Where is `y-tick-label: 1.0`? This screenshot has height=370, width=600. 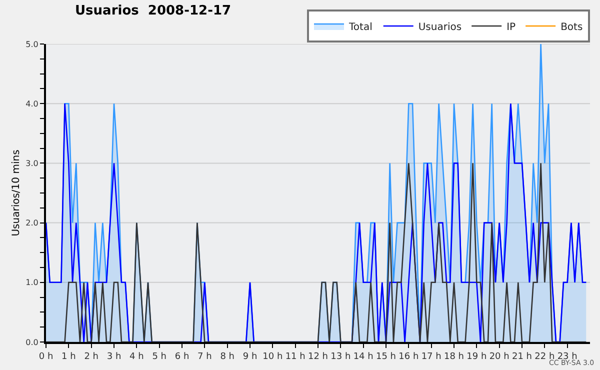
y-tick-label: 1.0 is located at coordinates (32, 283).